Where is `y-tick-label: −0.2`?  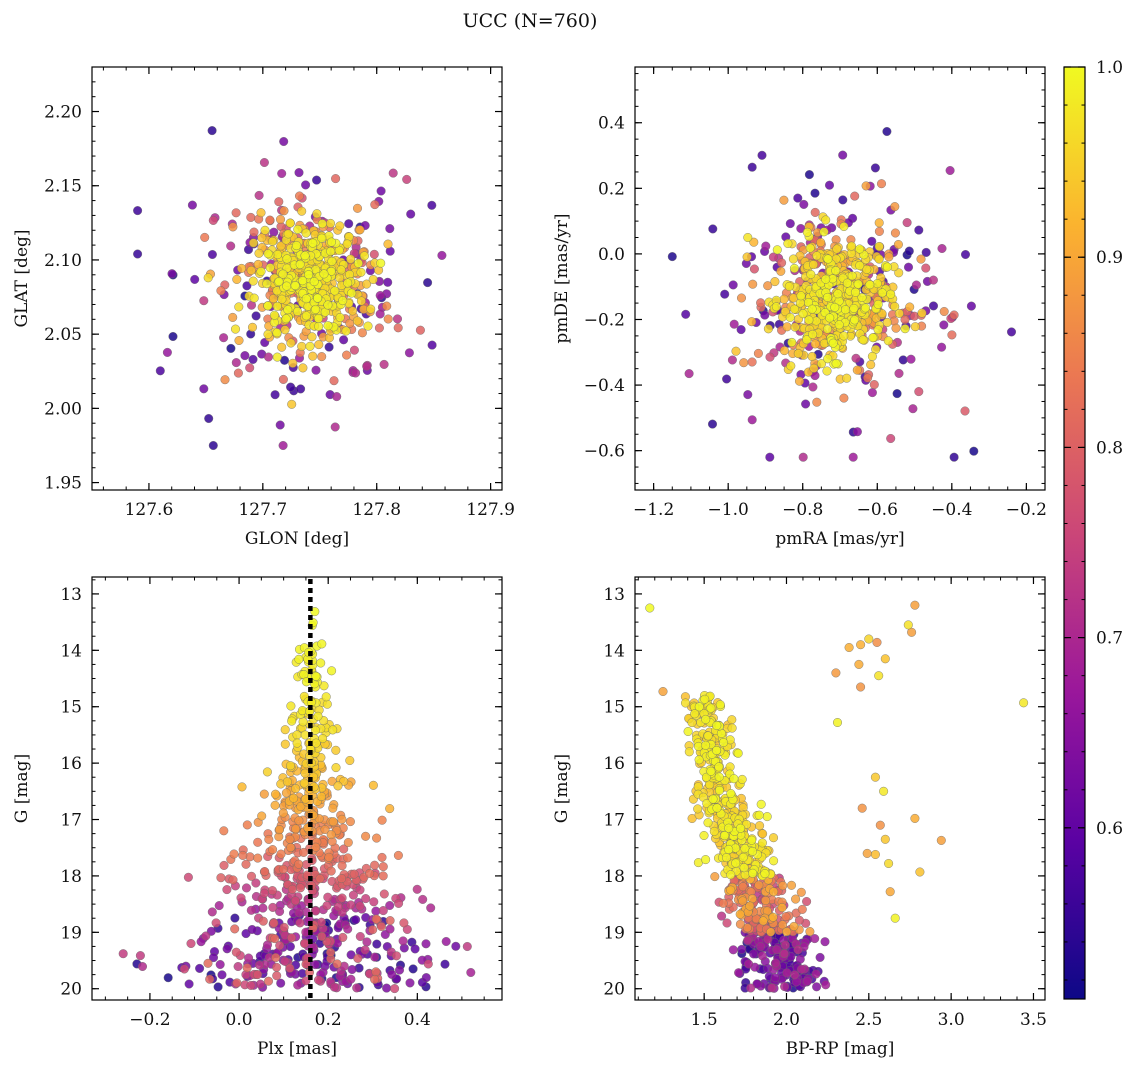
y-tick-label: −0.2 is located at coordinates (604, 320).